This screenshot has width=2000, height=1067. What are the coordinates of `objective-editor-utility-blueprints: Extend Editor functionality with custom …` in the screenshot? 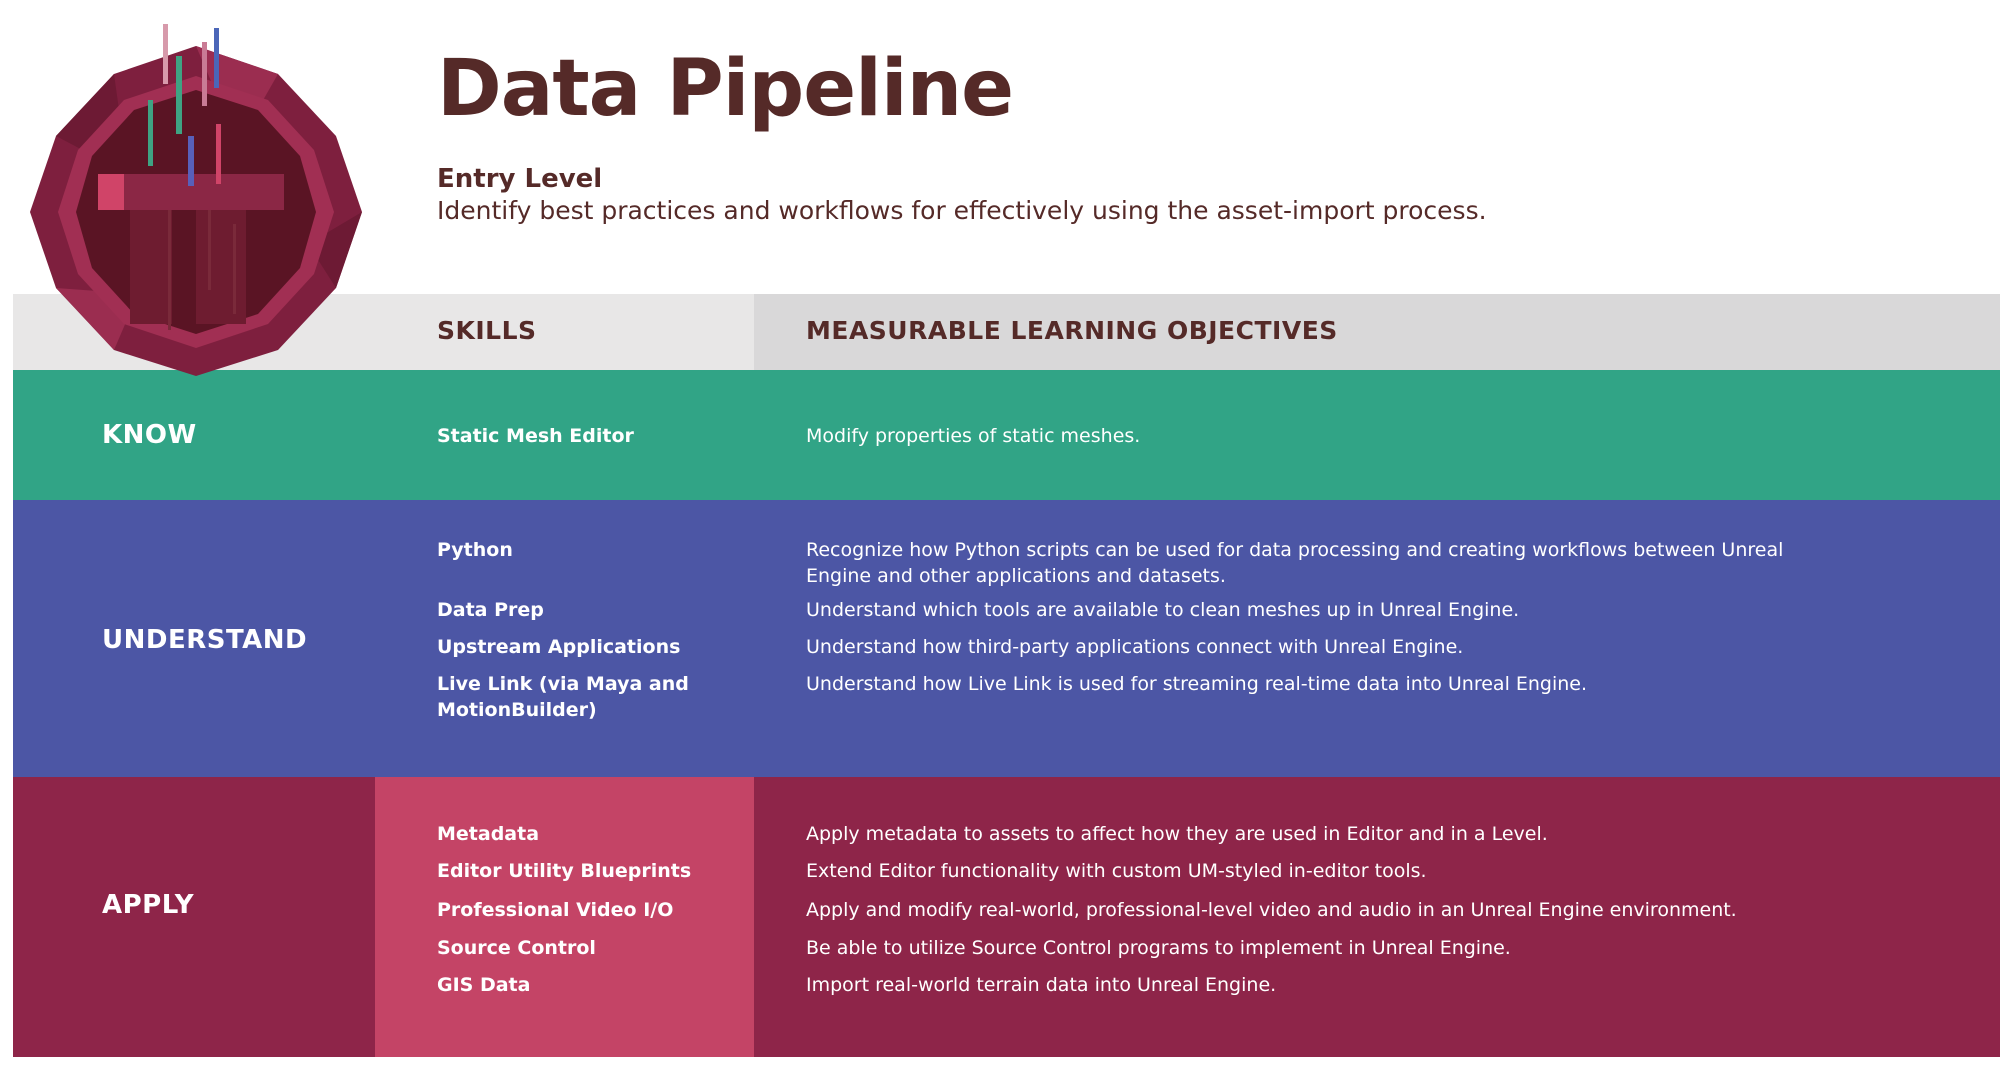 It's located at (1116, 871).